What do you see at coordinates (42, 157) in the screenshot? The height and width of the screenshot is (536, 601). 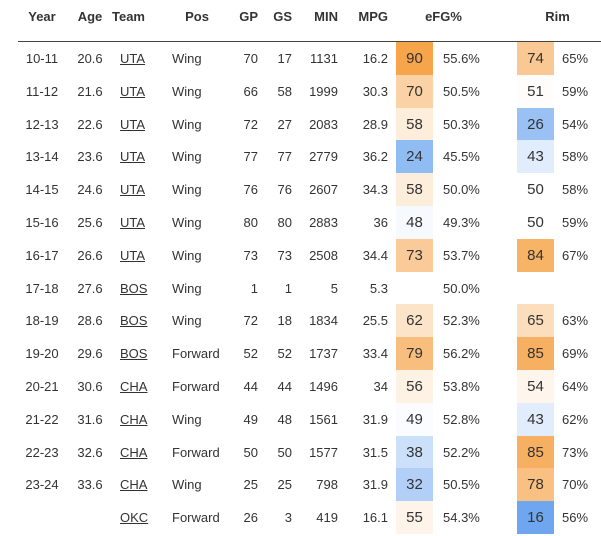 I see `year: 13-14` at bounding box center [42, 157].